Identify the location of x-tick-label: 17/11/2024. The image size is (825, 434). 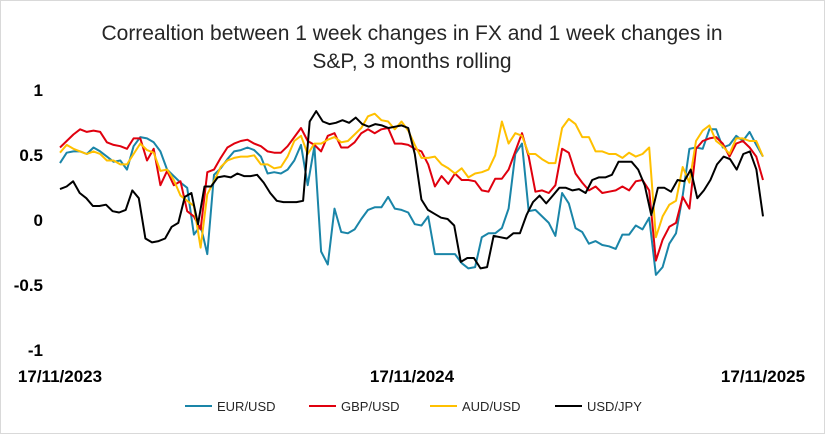
(412, 376).